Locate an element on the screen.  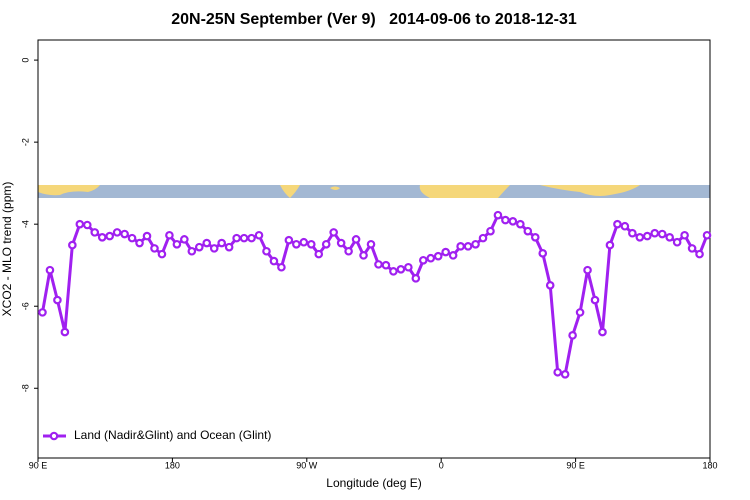
x-tick-label: 90 W is located at coordinates (307, 465).